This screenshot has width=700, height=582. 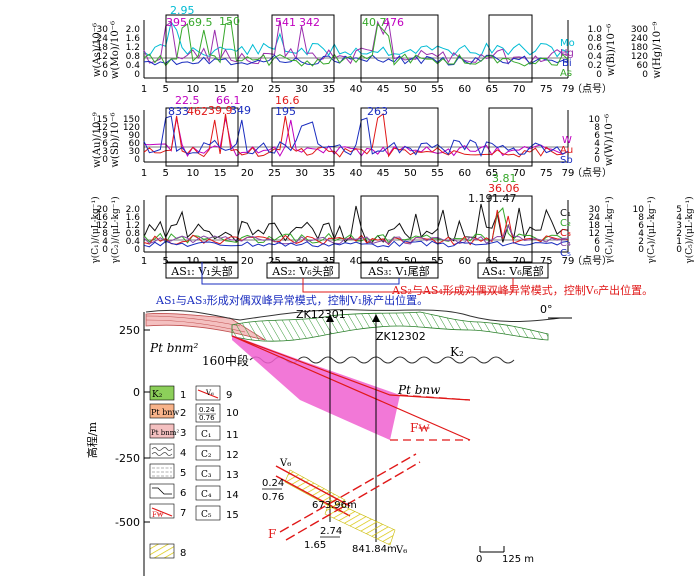 I want to click on unit-ptbnm-label: Pt bnm², so click(x=174, y=348).